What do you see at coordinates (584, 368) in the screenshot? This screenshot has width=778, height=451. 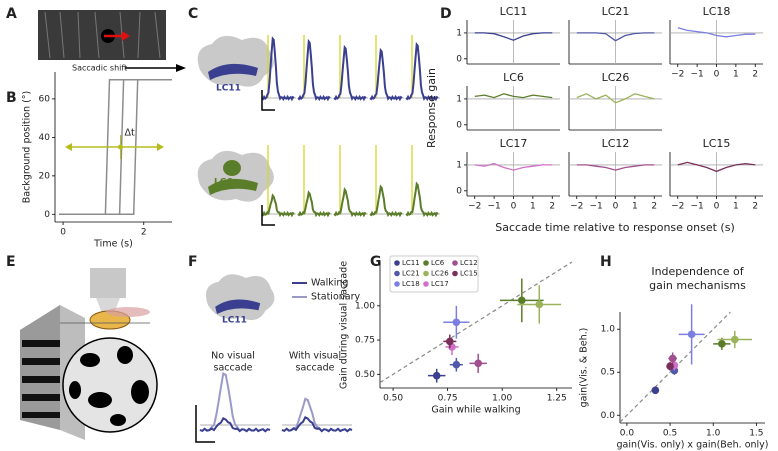 I see `y-axis-label: gain(Vis. & Beh.)` at bounding box center [584, 368].